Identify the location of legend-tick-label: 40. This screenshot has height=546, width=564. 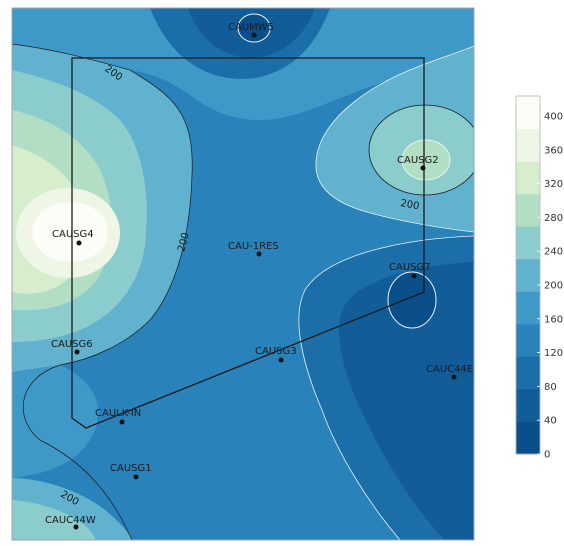
(550, 421).